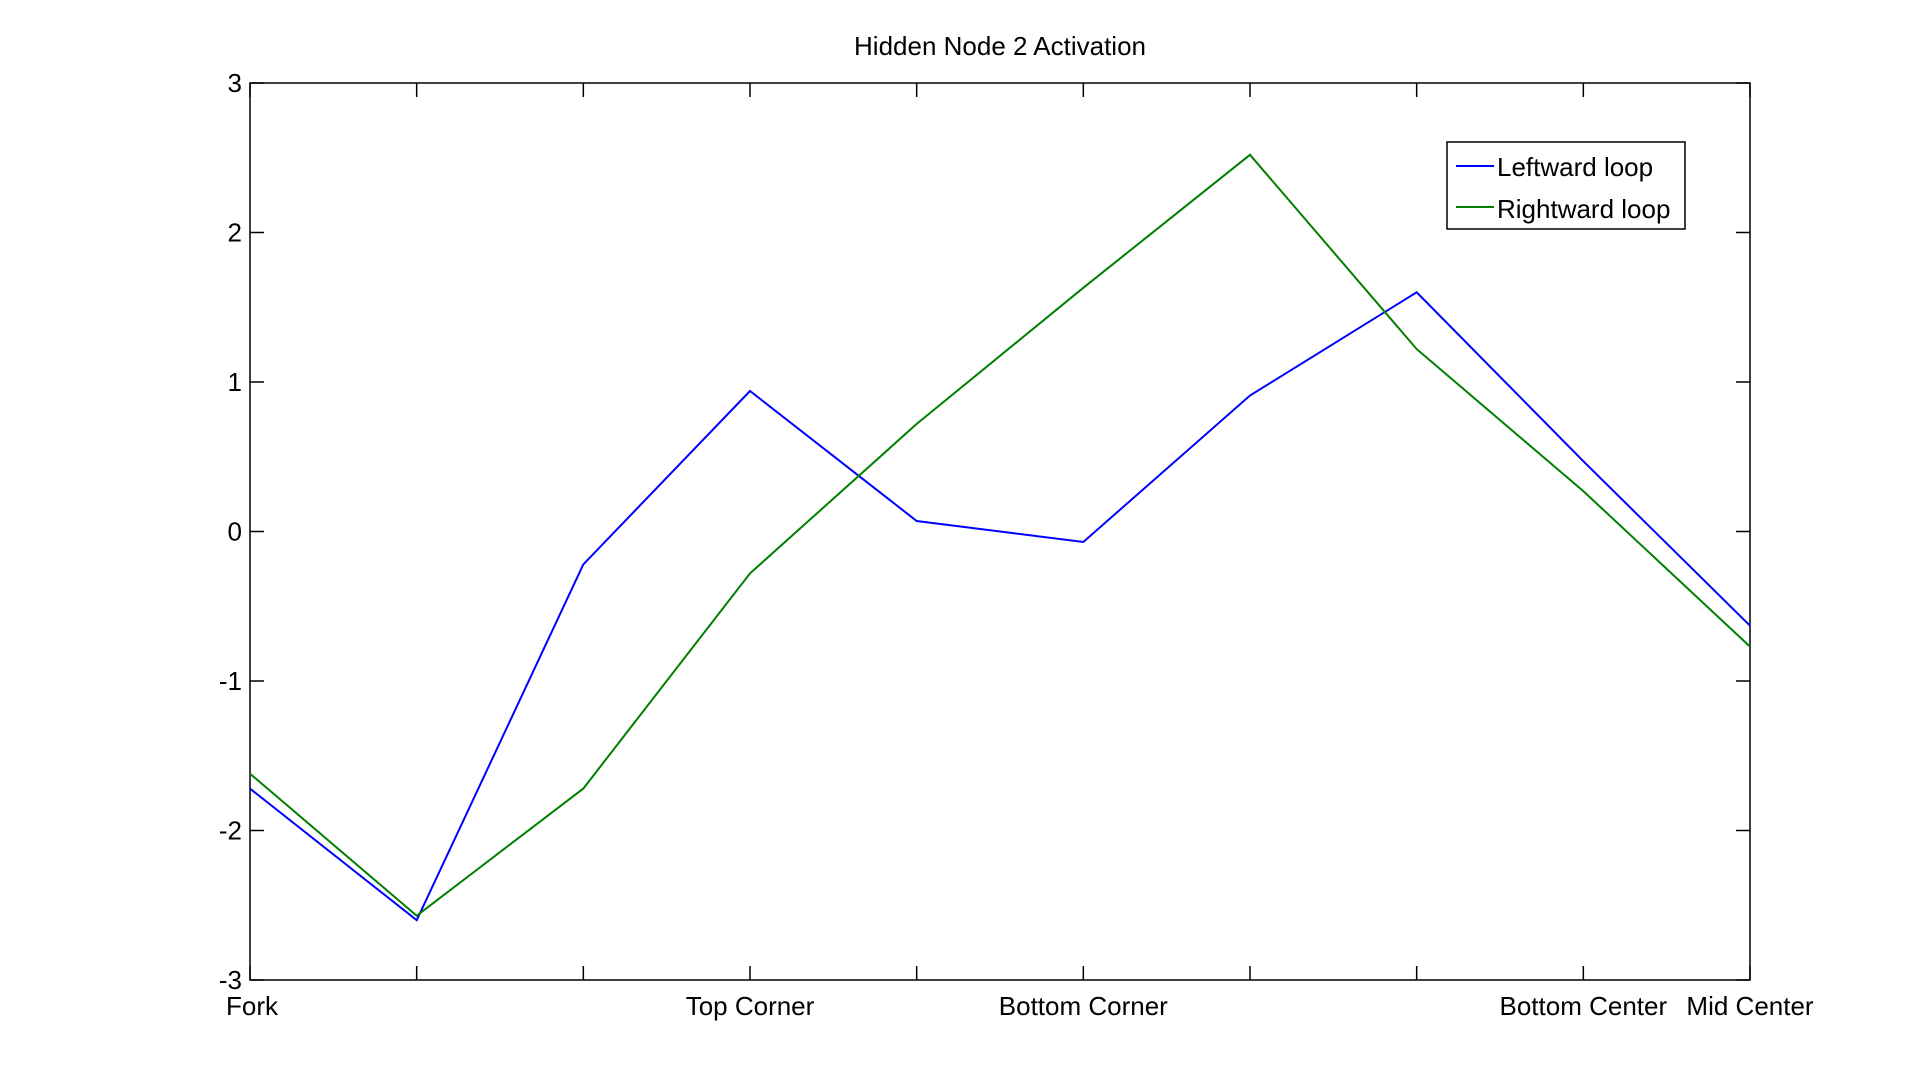  Describe the element at coordinates (235, 382) in the screenshot. I see `y-tick-label: 1` at that location.